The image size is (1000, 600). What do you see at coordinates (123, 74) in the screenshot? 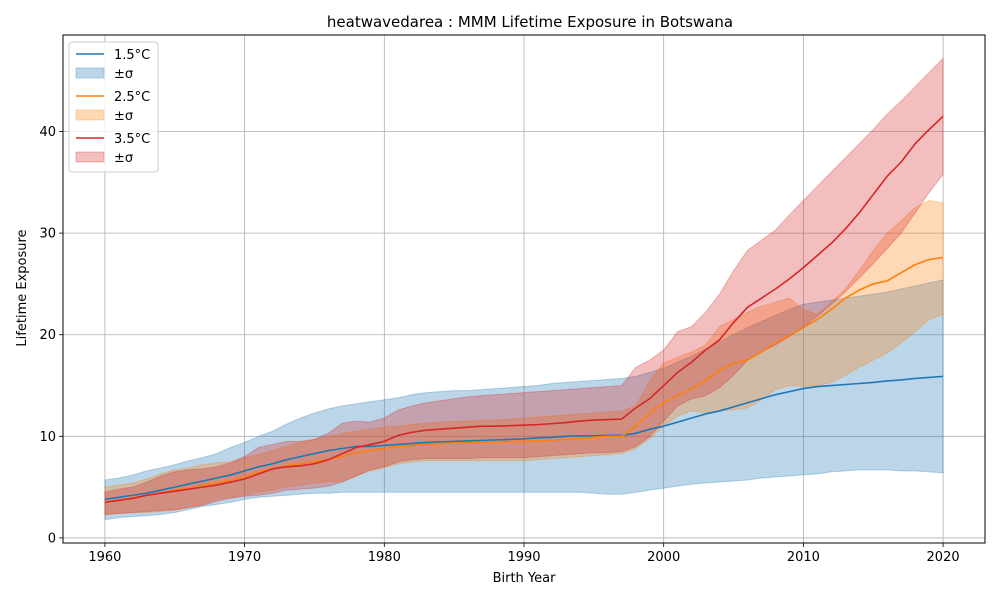
I see `legend-label-1-5-sigma: ±σ` at bounding box center [123, 74].